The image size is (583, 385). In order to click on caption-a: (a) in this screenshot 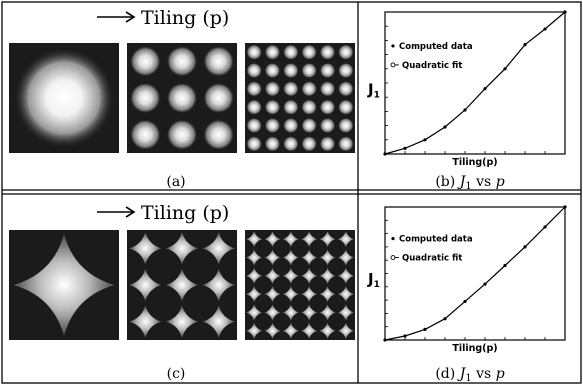, I will do `click(175, 182)`.